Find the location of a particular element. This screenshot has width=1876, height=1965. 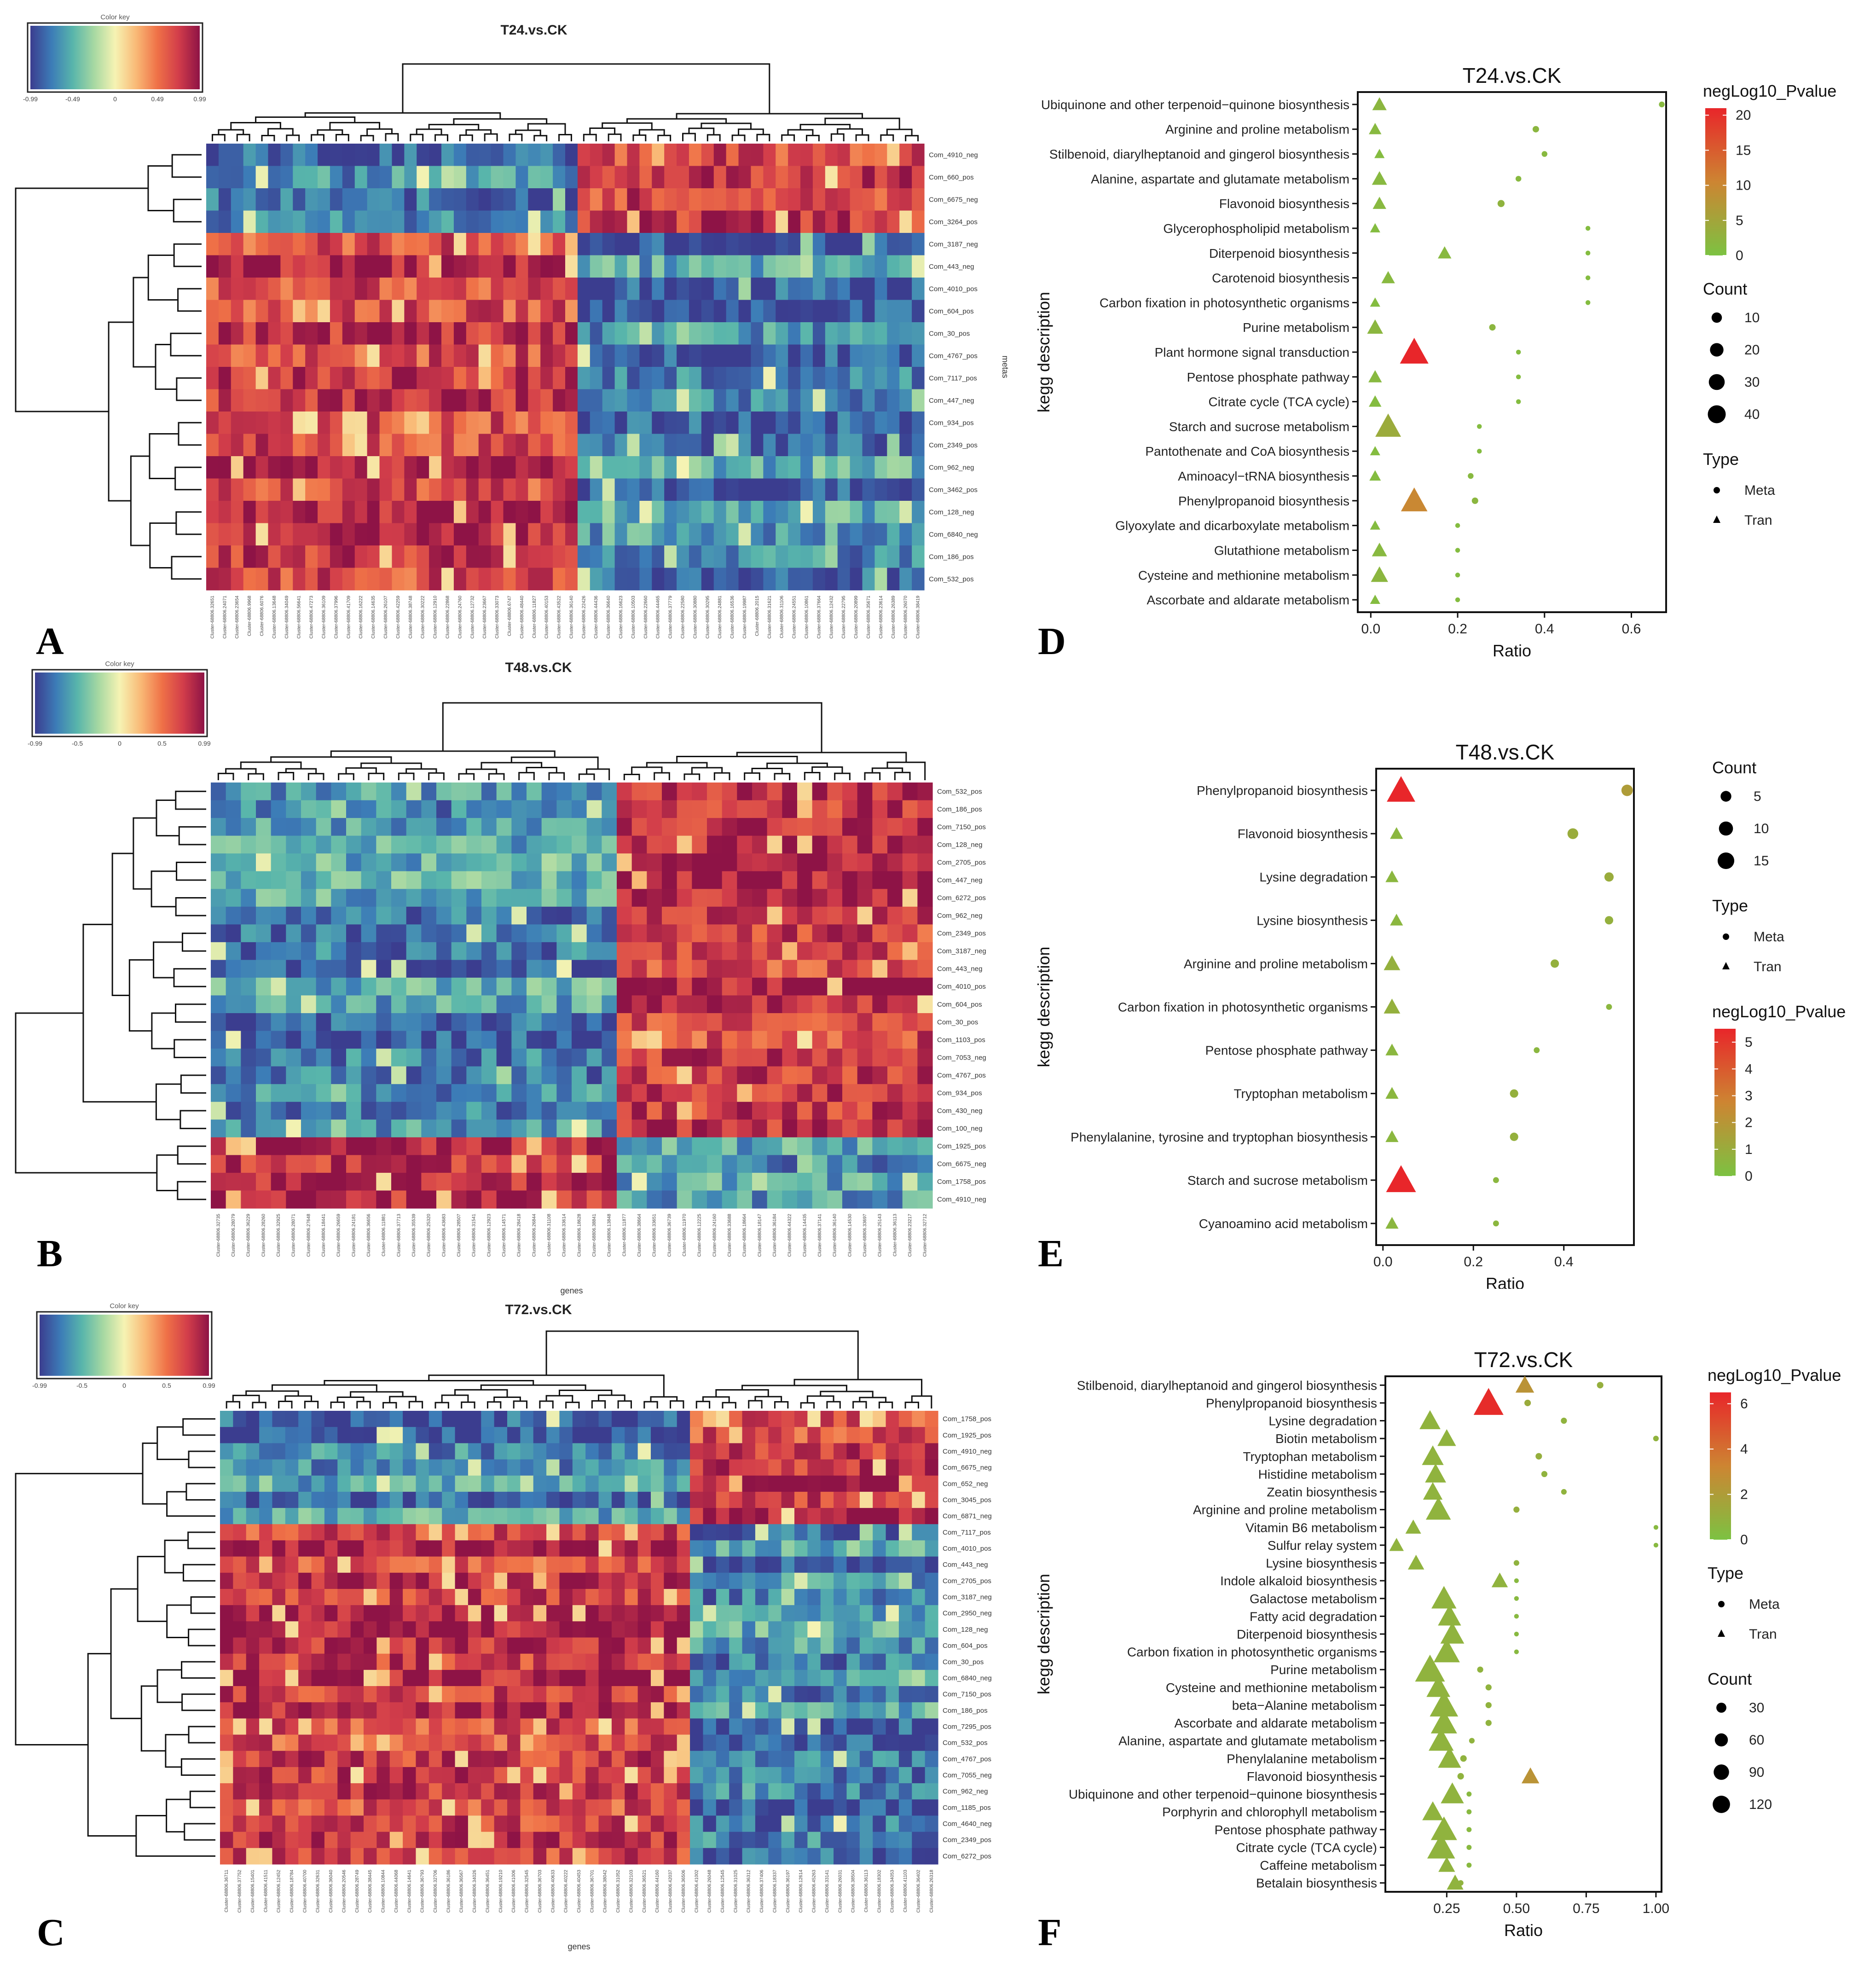

x-tick-label: 0.75 is located at coordinates (1586, 1908).